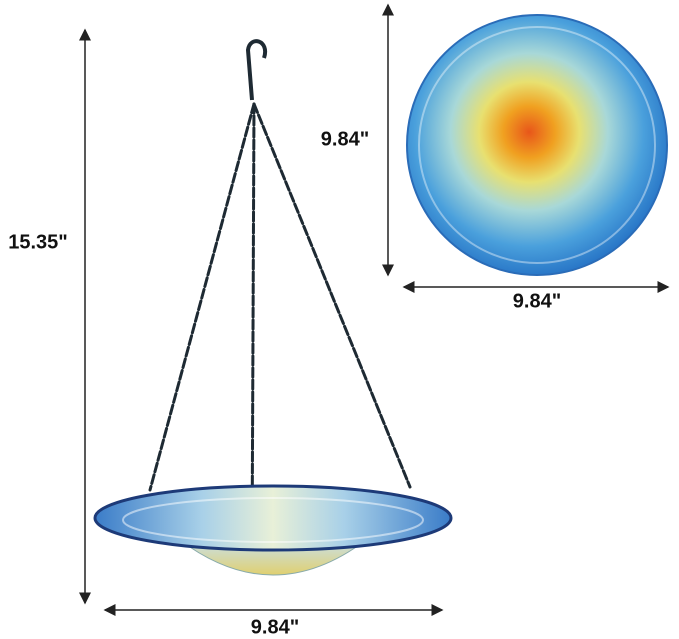 The image size is (679, 639). I want to click on top-view-height-label: 9.84", so click(345, 139).